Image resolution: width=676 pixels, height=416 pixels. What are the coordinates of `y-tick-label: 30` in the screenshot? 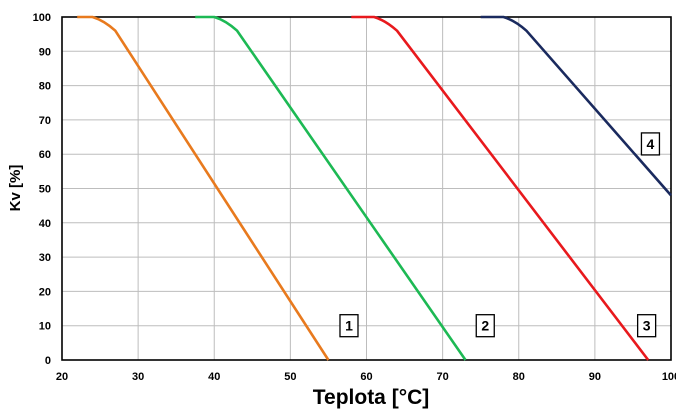 It's located at (45, 258).